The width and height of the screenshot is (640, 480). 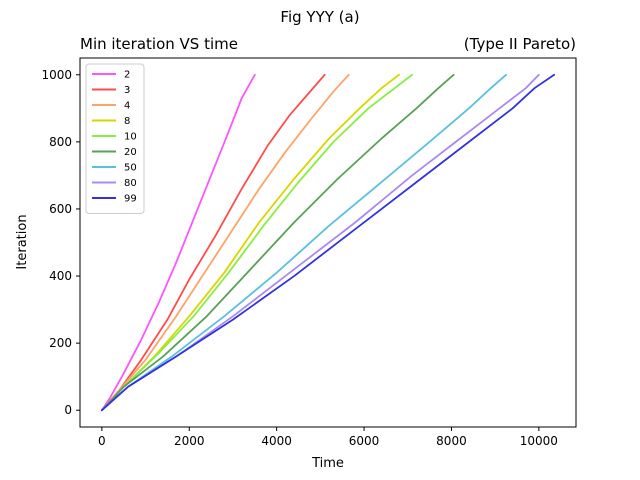 What do you see at coordinates (60, 142) in the screenshot?
I see `y-tick-label-4: 800` at bounding box center [60, 142].